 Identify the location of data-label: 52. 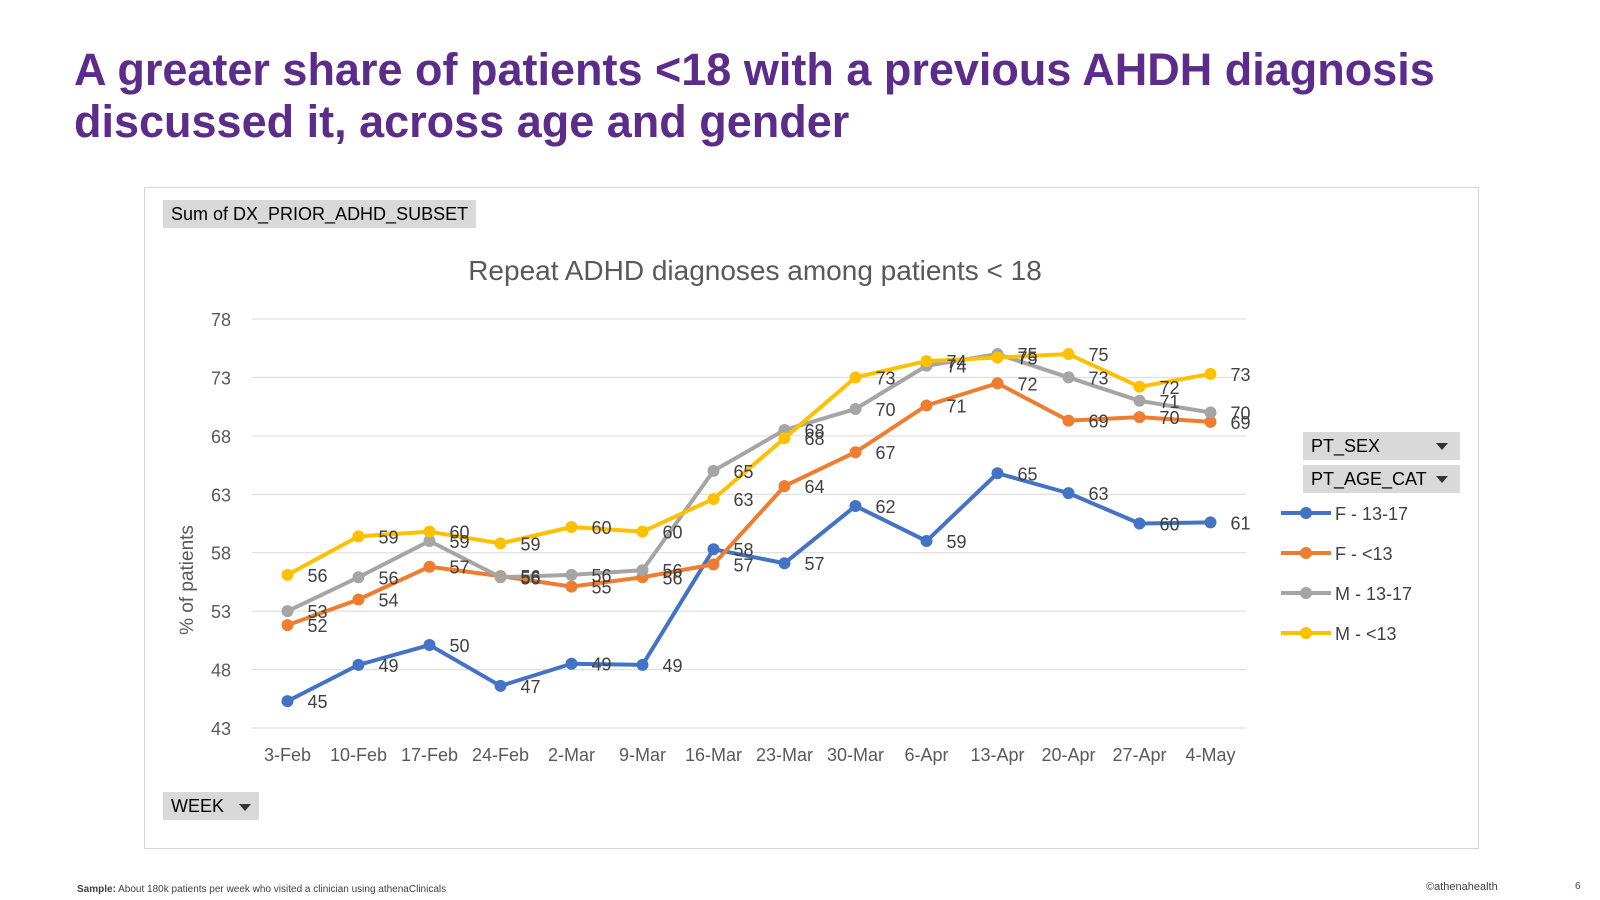
(318, 626).